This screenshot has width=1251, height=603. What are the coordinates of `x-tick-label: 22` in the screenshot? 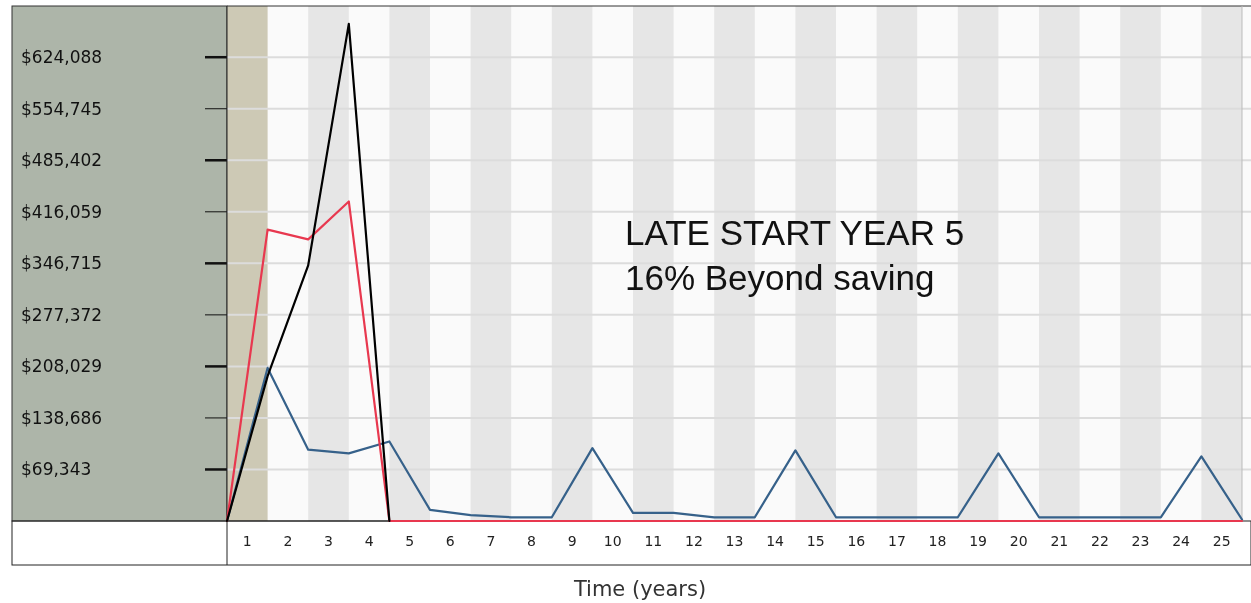 It's located at (1099, 541).